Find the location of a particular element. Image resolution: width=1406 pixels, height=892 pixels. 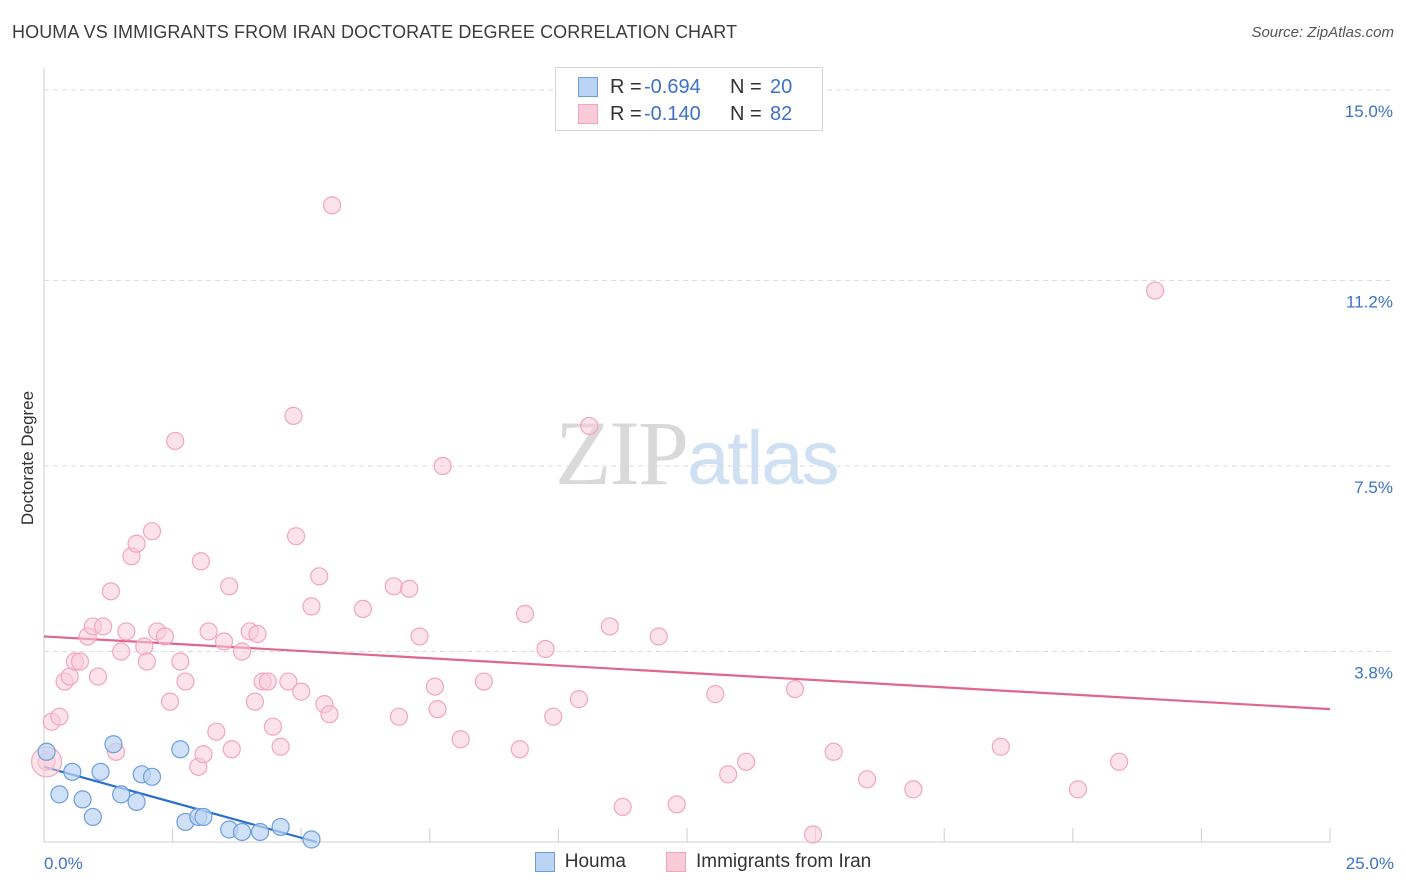

watermark-atlas: atlas is located at coordinates (763, 458).